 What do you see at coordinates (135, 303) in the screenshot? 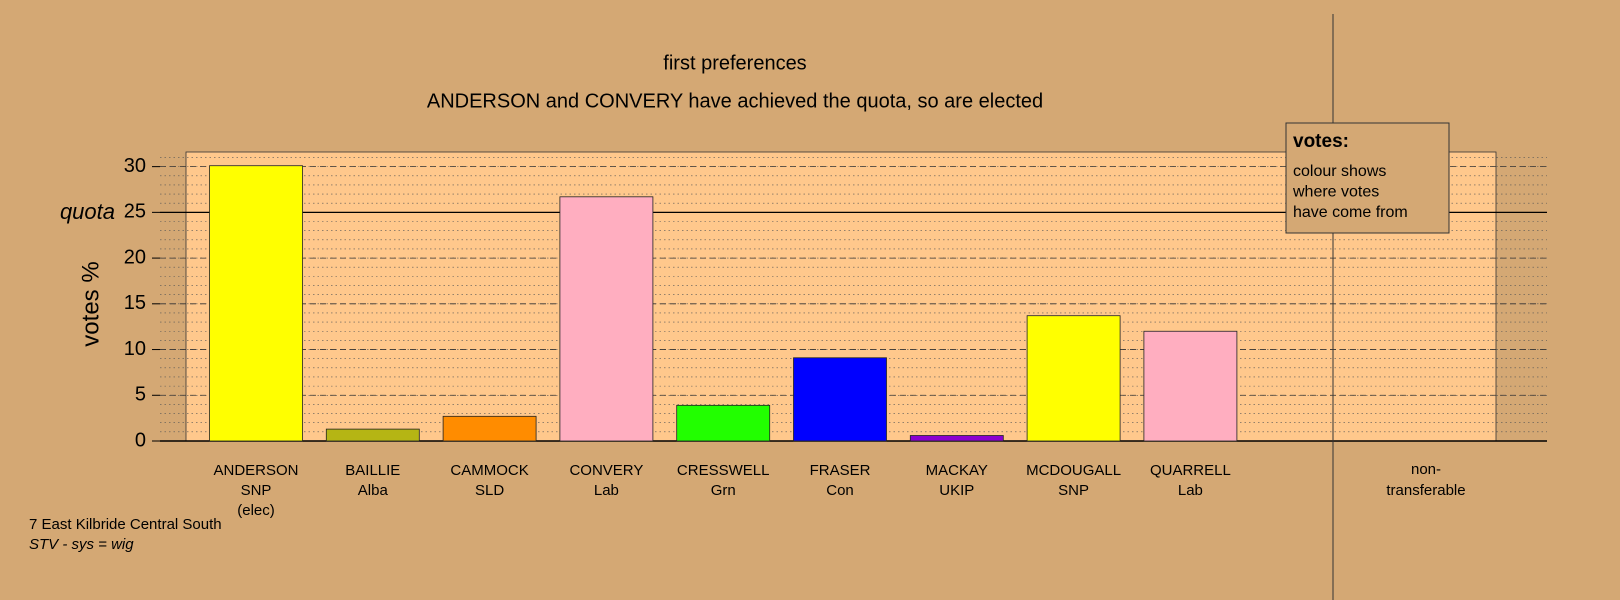
I see `y-tick-label: 15` at bounding box center [135, 303].